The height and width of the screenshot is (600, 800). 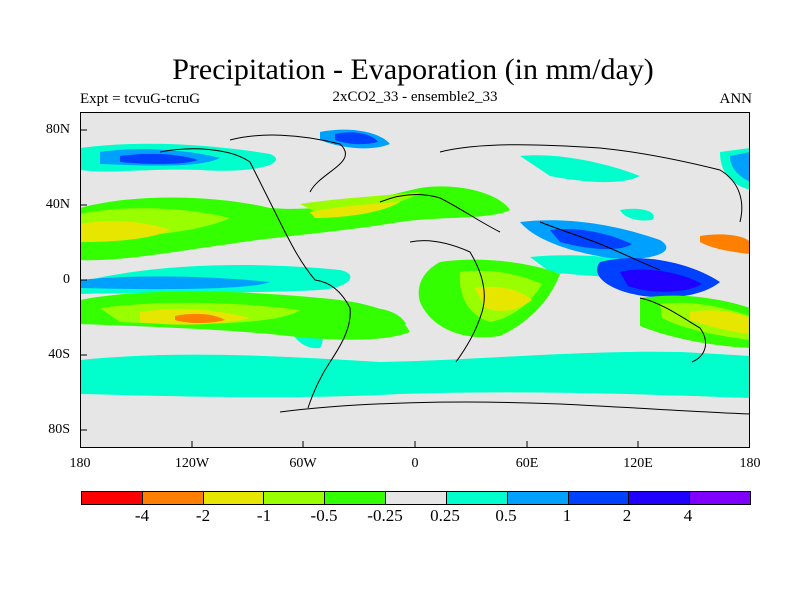 What do you see at coordinates (627, 515) in the screenshot?
I see `colorbar-label: 2` at bounding box center [627, 515].